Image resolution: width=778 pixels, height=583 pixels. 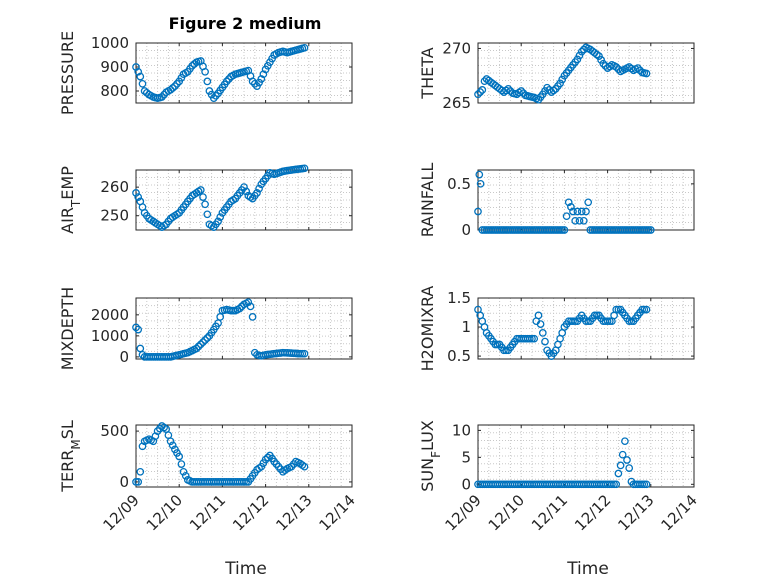 What do you see at coordinates (110, 336) in the screenshot?
I see `y-tick-label: 1000` at bounding box center [110, 336].